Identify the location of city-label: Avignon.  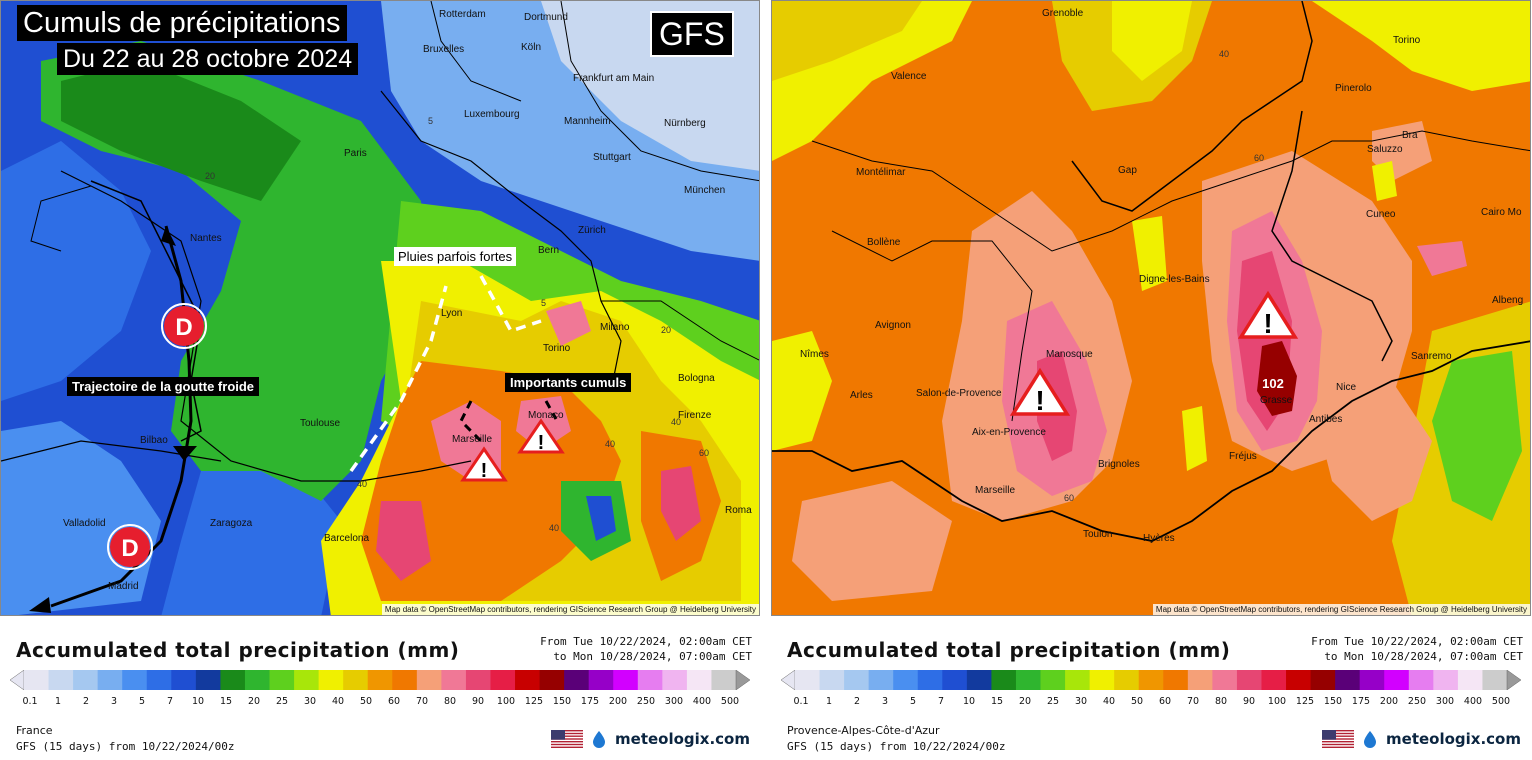
(893, 325).